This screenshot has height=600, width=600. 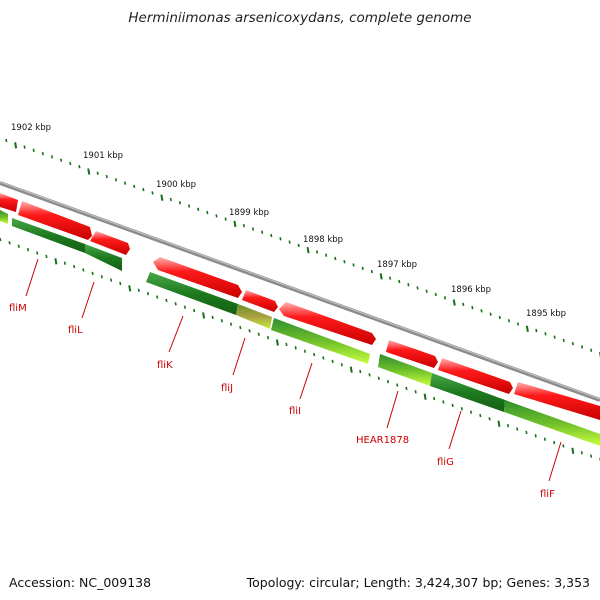 I want to click on gene-fliL-forward, so click(x=55, y=220).